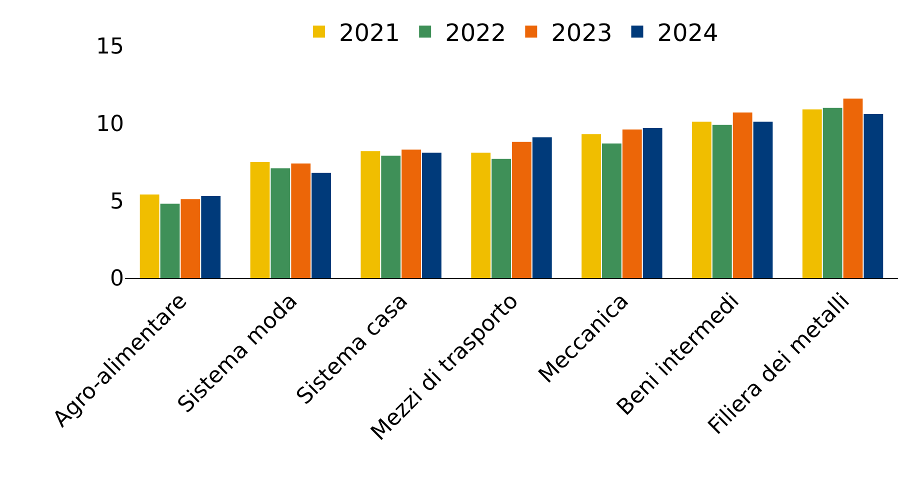  I want to click on legend-label: 2022, so click(475, 33).